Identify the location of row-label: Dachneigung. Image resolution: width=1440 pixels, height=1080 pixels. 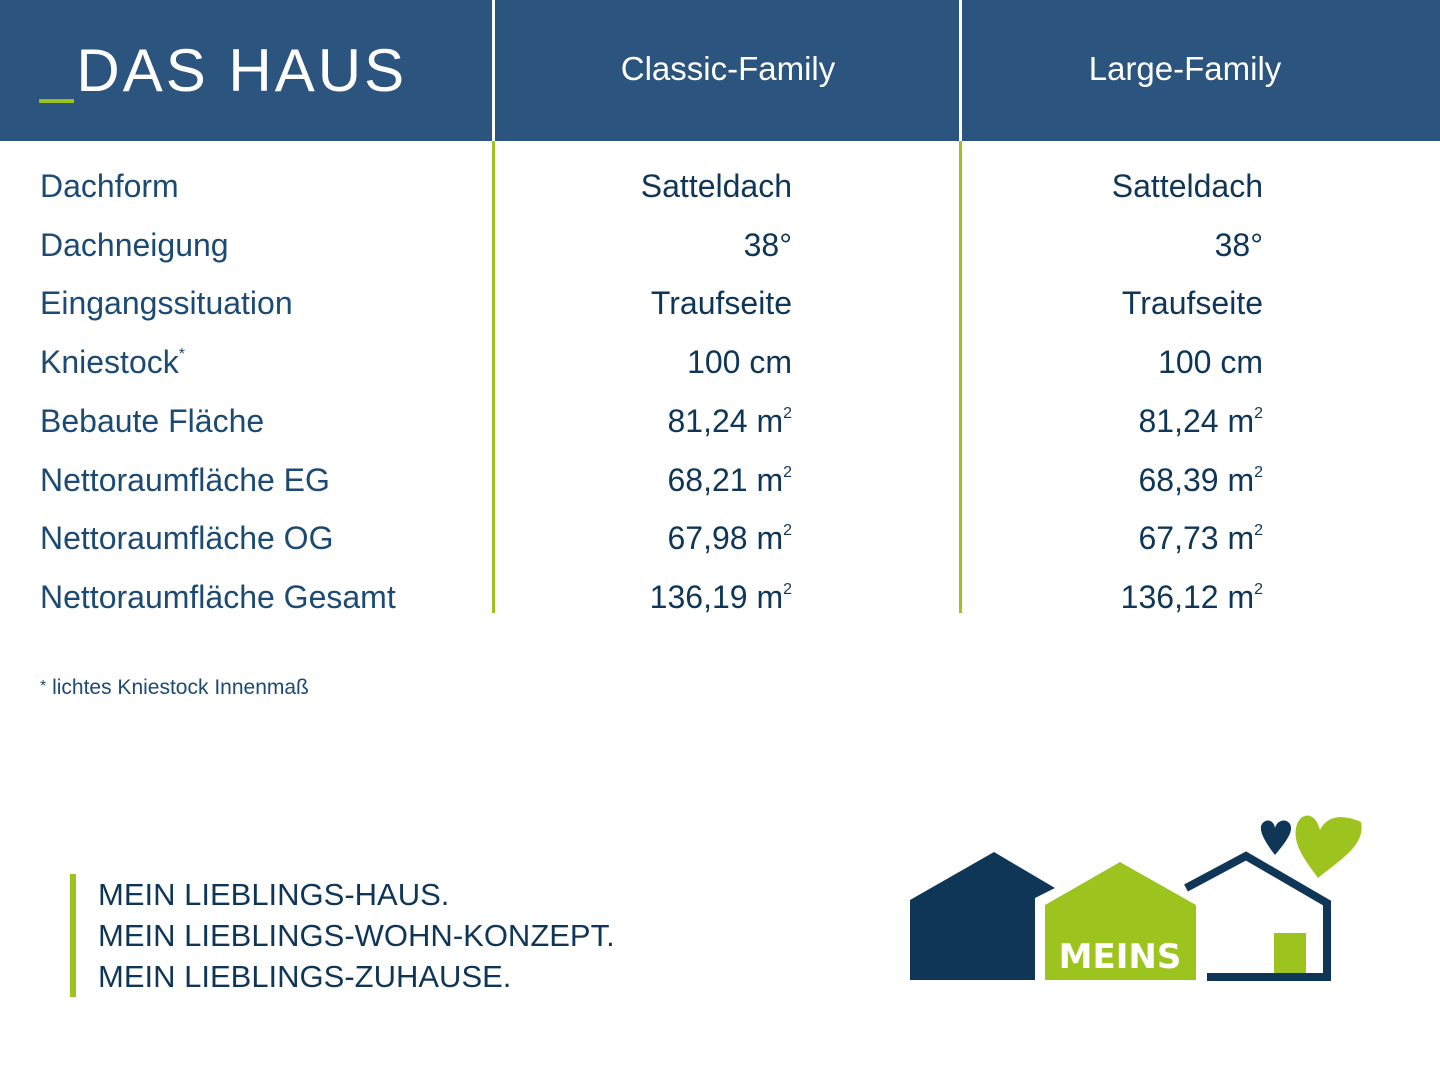
(134, 244).